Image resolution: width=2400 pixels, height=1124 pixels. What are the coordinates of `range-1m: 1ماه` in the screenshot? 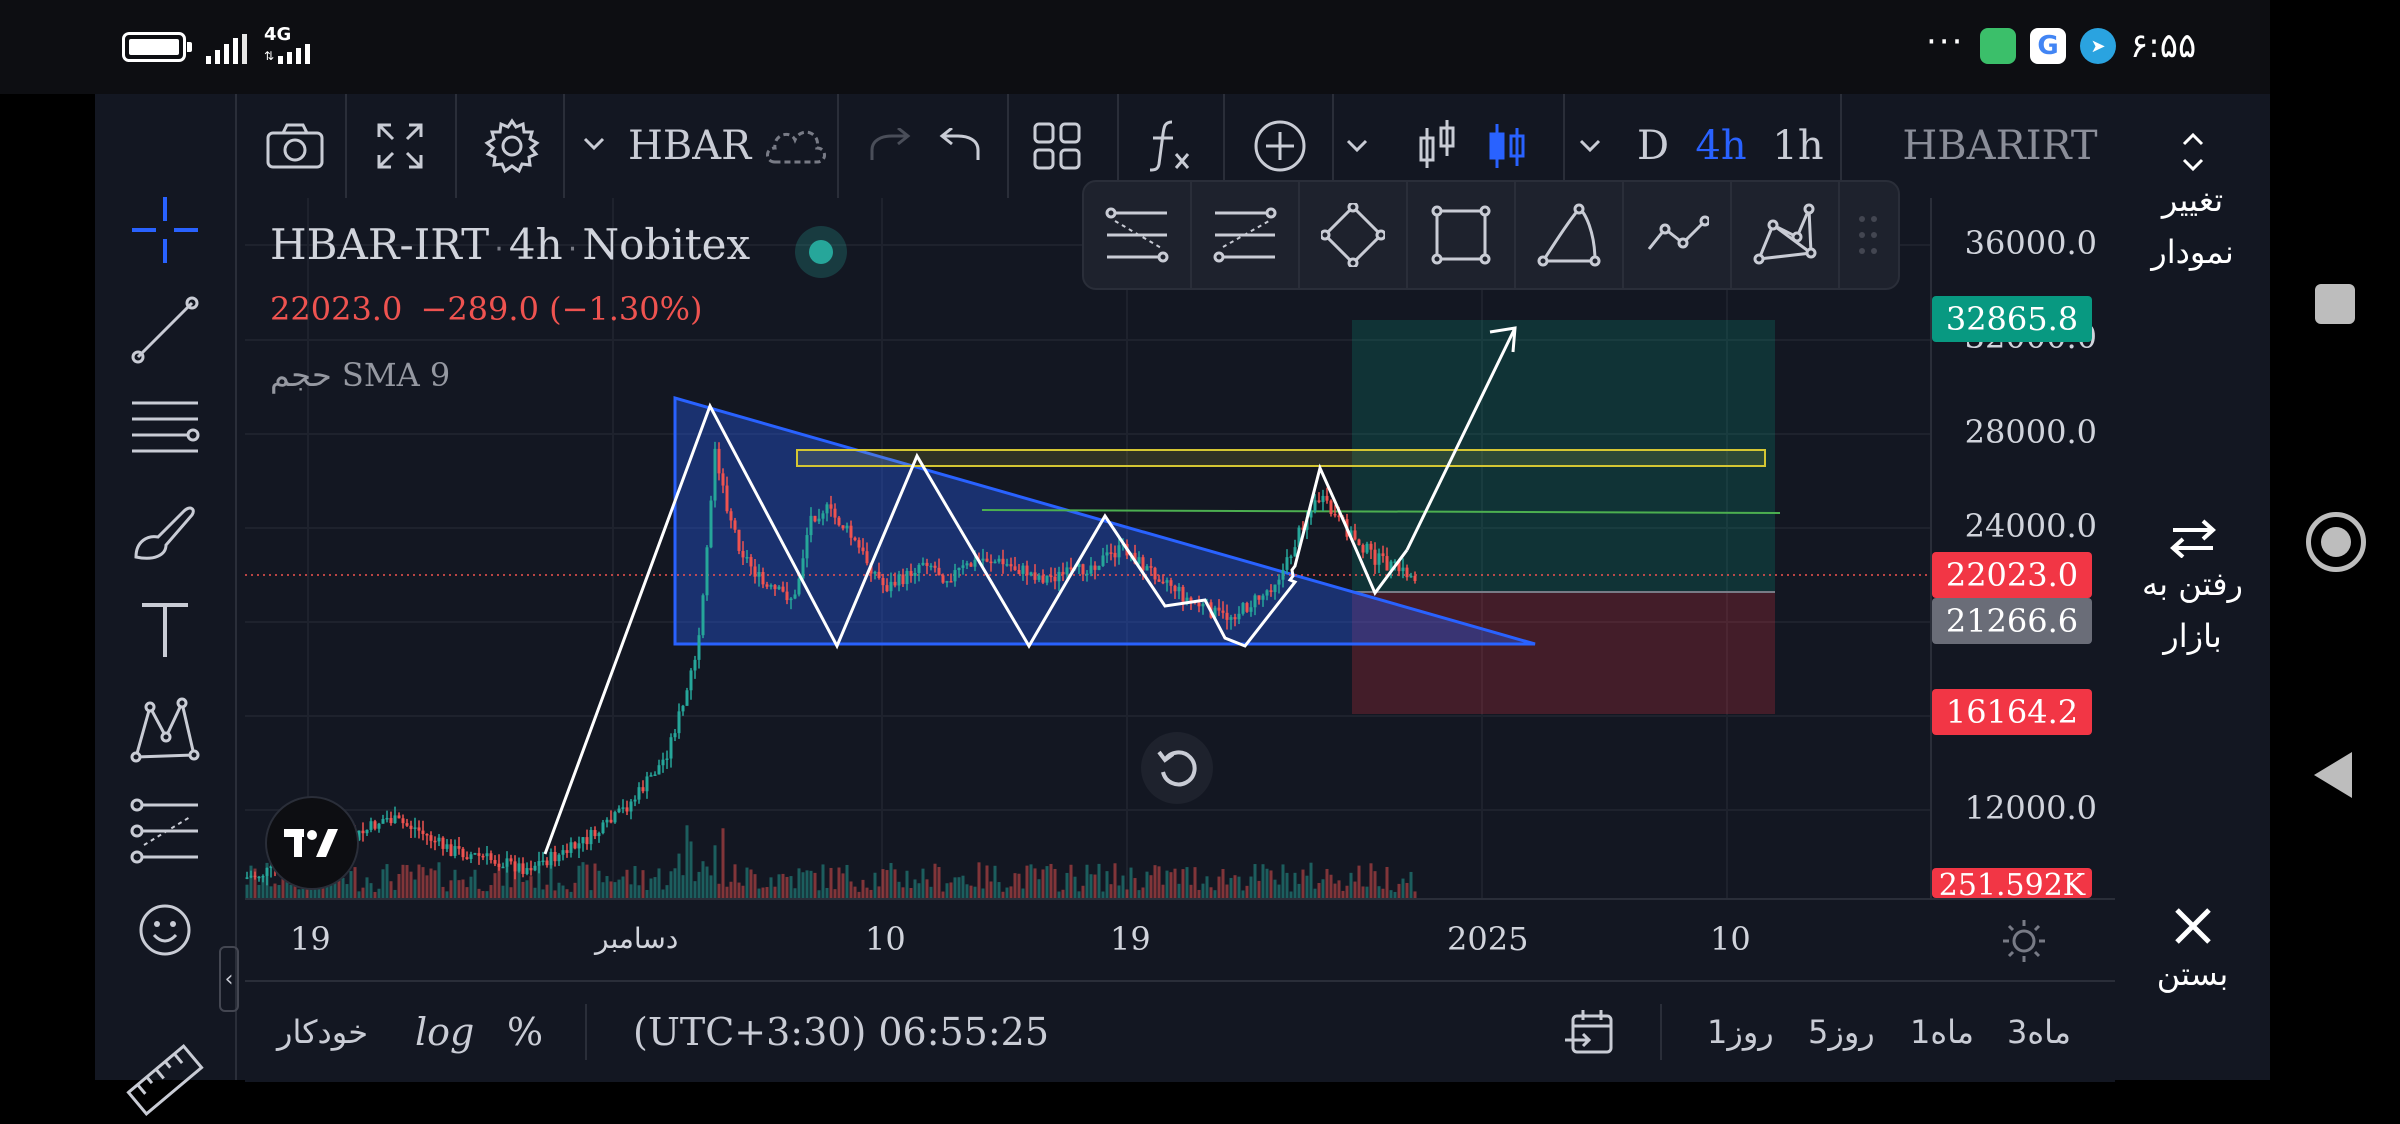 It's located at (1942, 1032).